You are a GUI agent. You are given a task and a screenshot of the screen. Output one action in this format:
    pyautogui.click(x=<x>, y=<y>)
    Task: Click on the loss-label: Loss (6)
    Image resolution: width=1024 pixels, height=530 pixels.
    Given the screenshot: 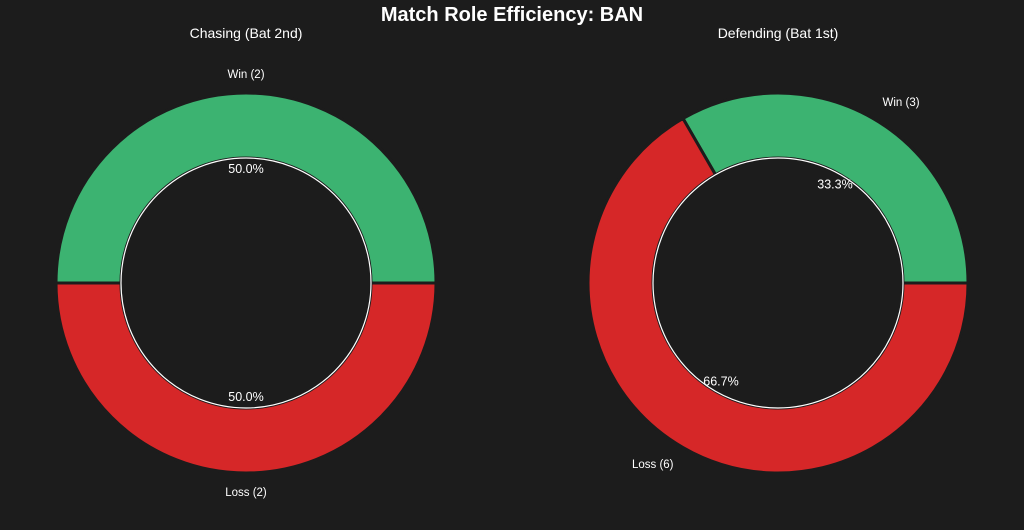 What is the action you would take?
    pyautogui.click(x=653, y=465)
    